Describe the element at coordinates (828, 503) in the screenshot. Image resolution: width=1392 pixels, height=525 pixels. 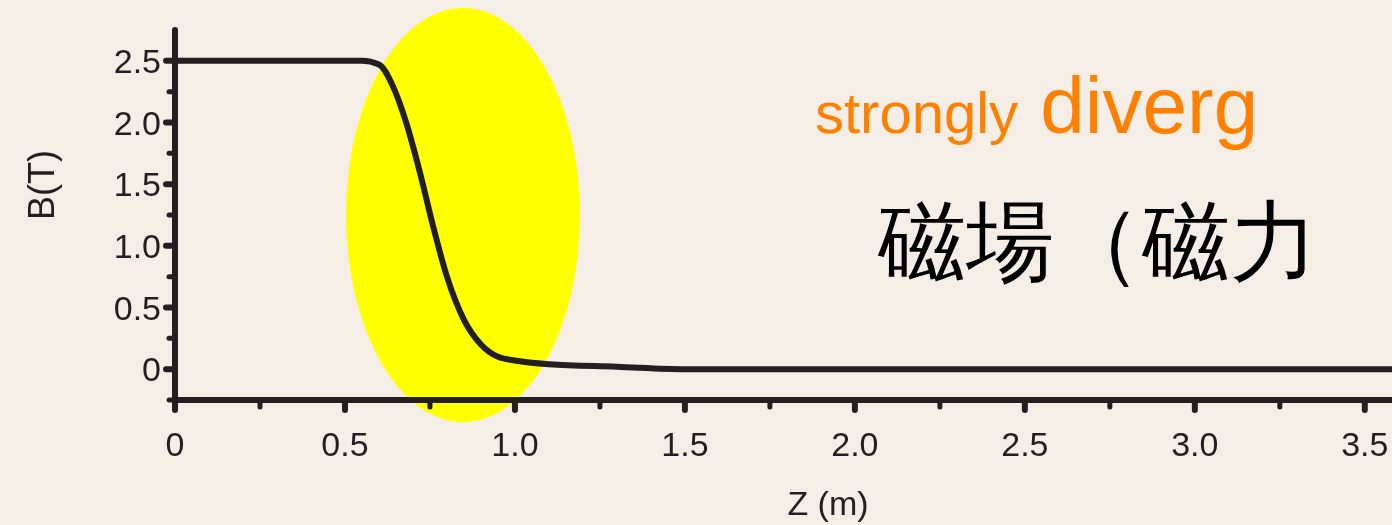
I see `x-axis-title: Z (m)` at that location.